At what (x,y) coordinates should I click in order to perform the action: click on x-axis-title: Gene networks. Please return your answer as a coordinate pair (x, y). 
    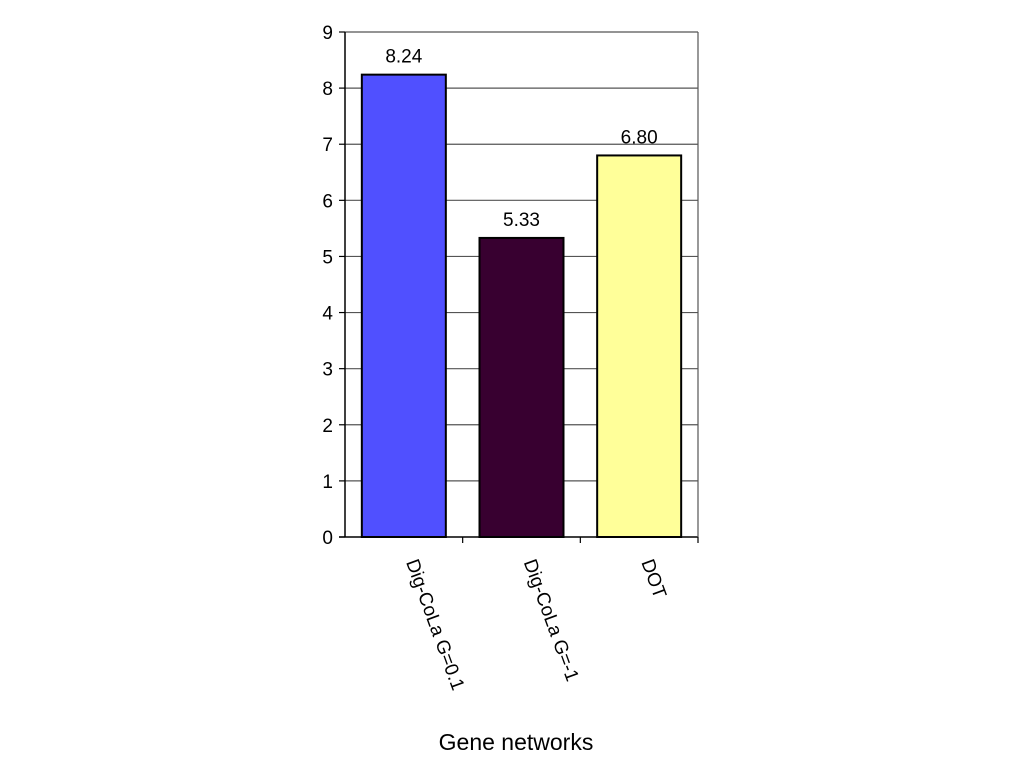
    Looking at the image, I should click on (516, 742).